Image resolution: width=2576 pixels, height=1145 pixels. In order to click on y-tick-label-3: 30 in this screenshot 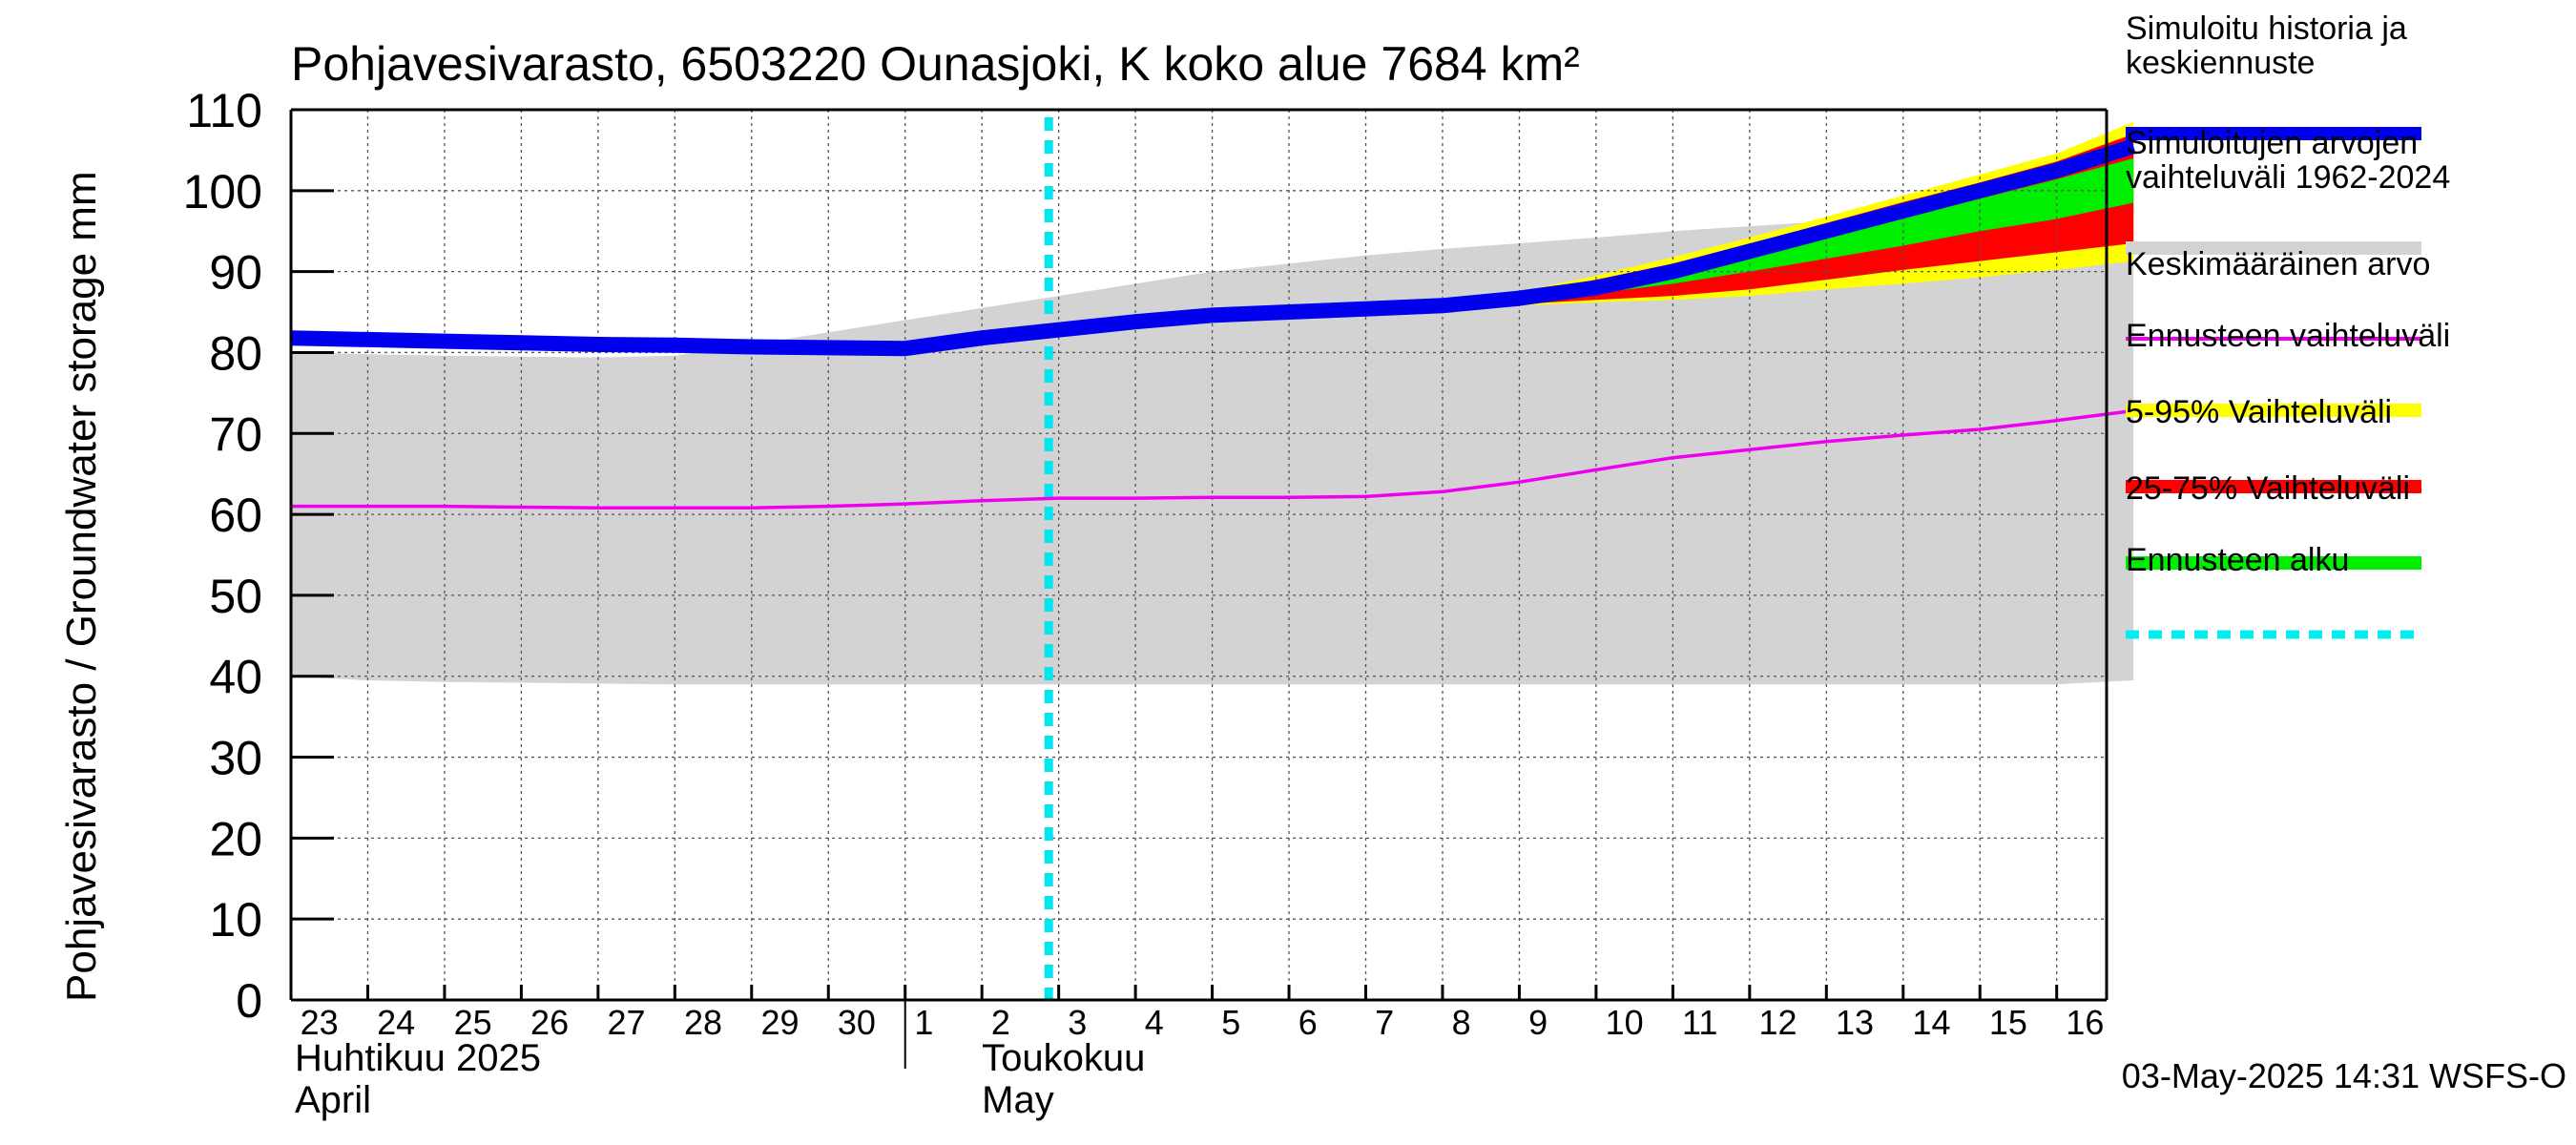, I will do `click(235, 758)`.